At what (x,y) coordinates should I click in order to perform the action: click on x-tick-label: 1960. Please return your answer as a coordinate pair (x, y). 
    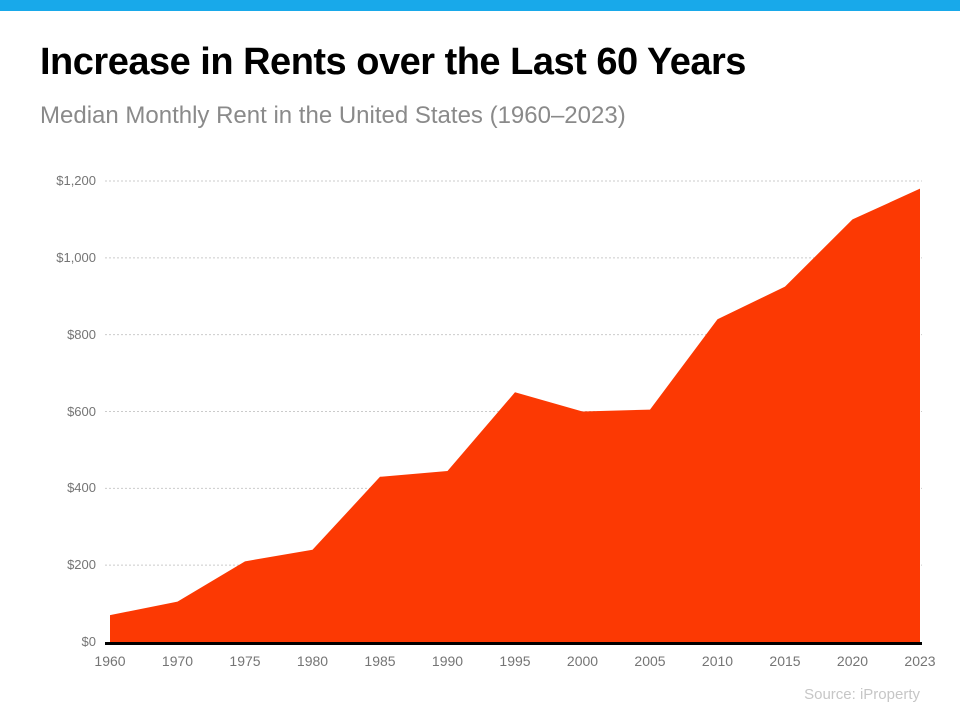
    Looking at the image, I should click on (110, 661).